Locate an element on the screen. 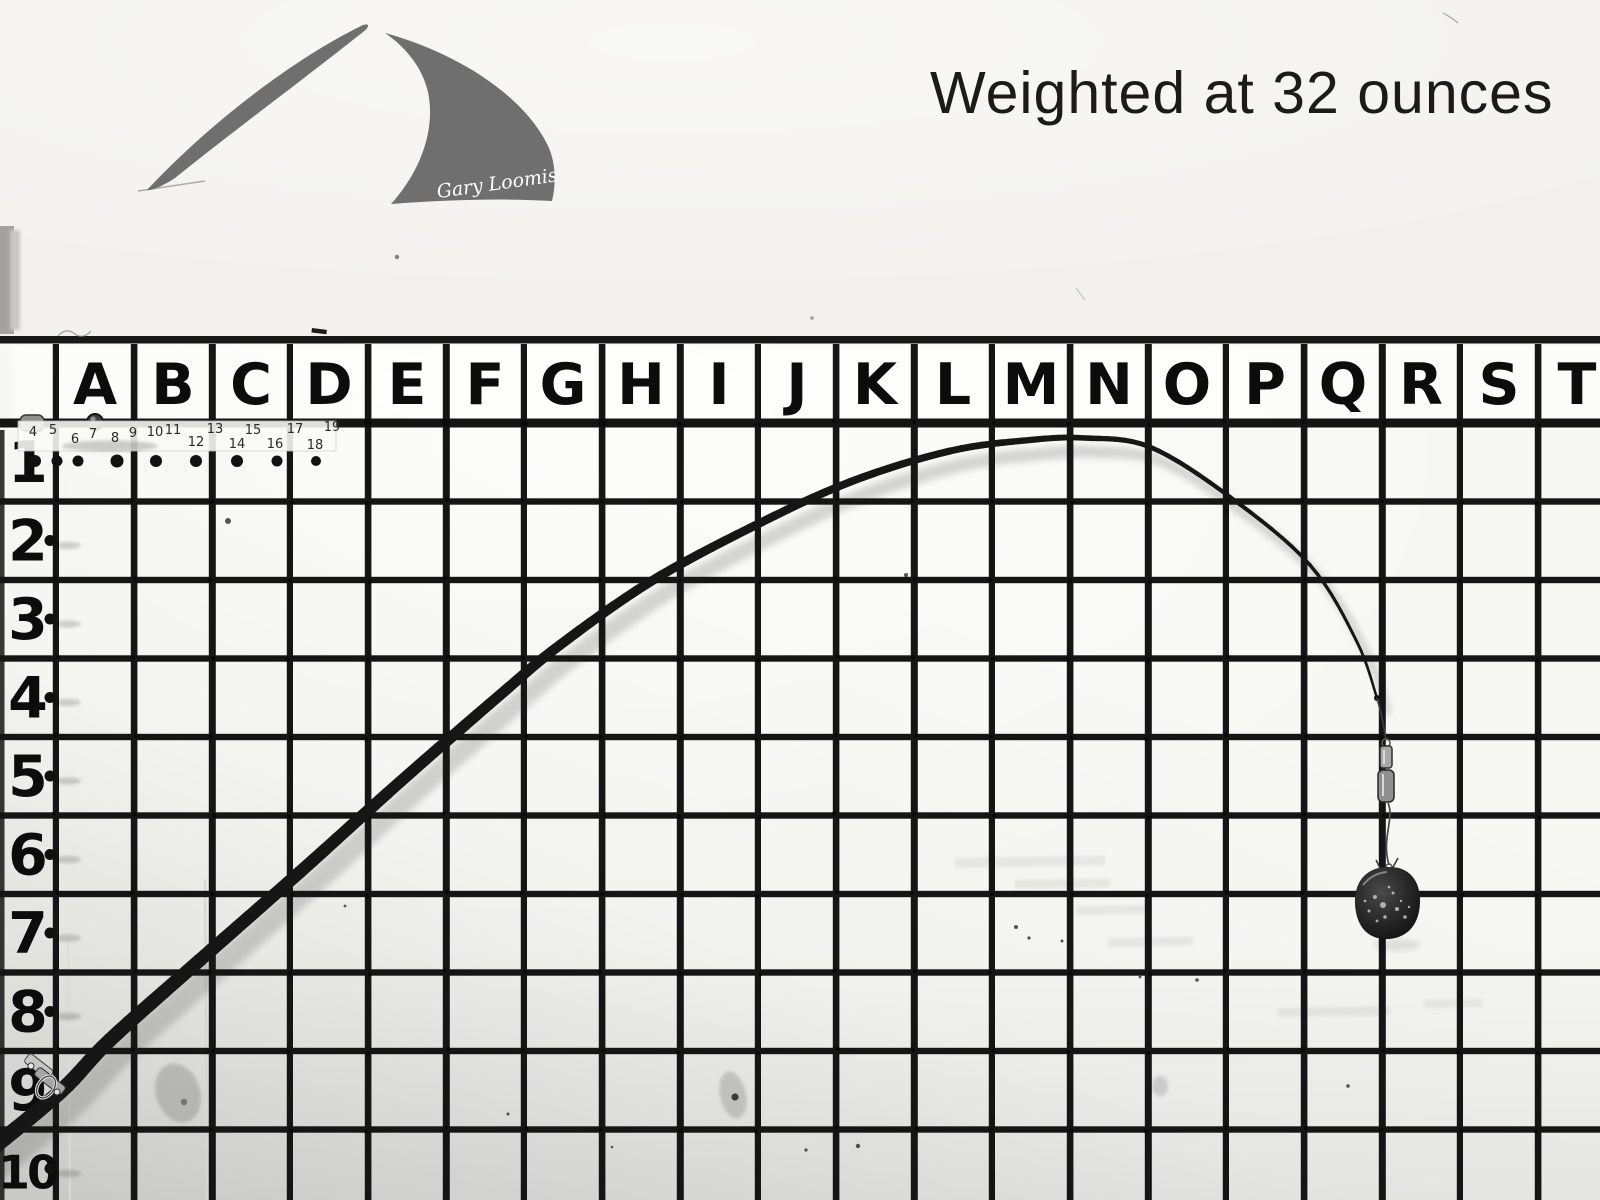 This screenshot has height=1200, width=1600. wire-link is located at coordinates (1388, 834).